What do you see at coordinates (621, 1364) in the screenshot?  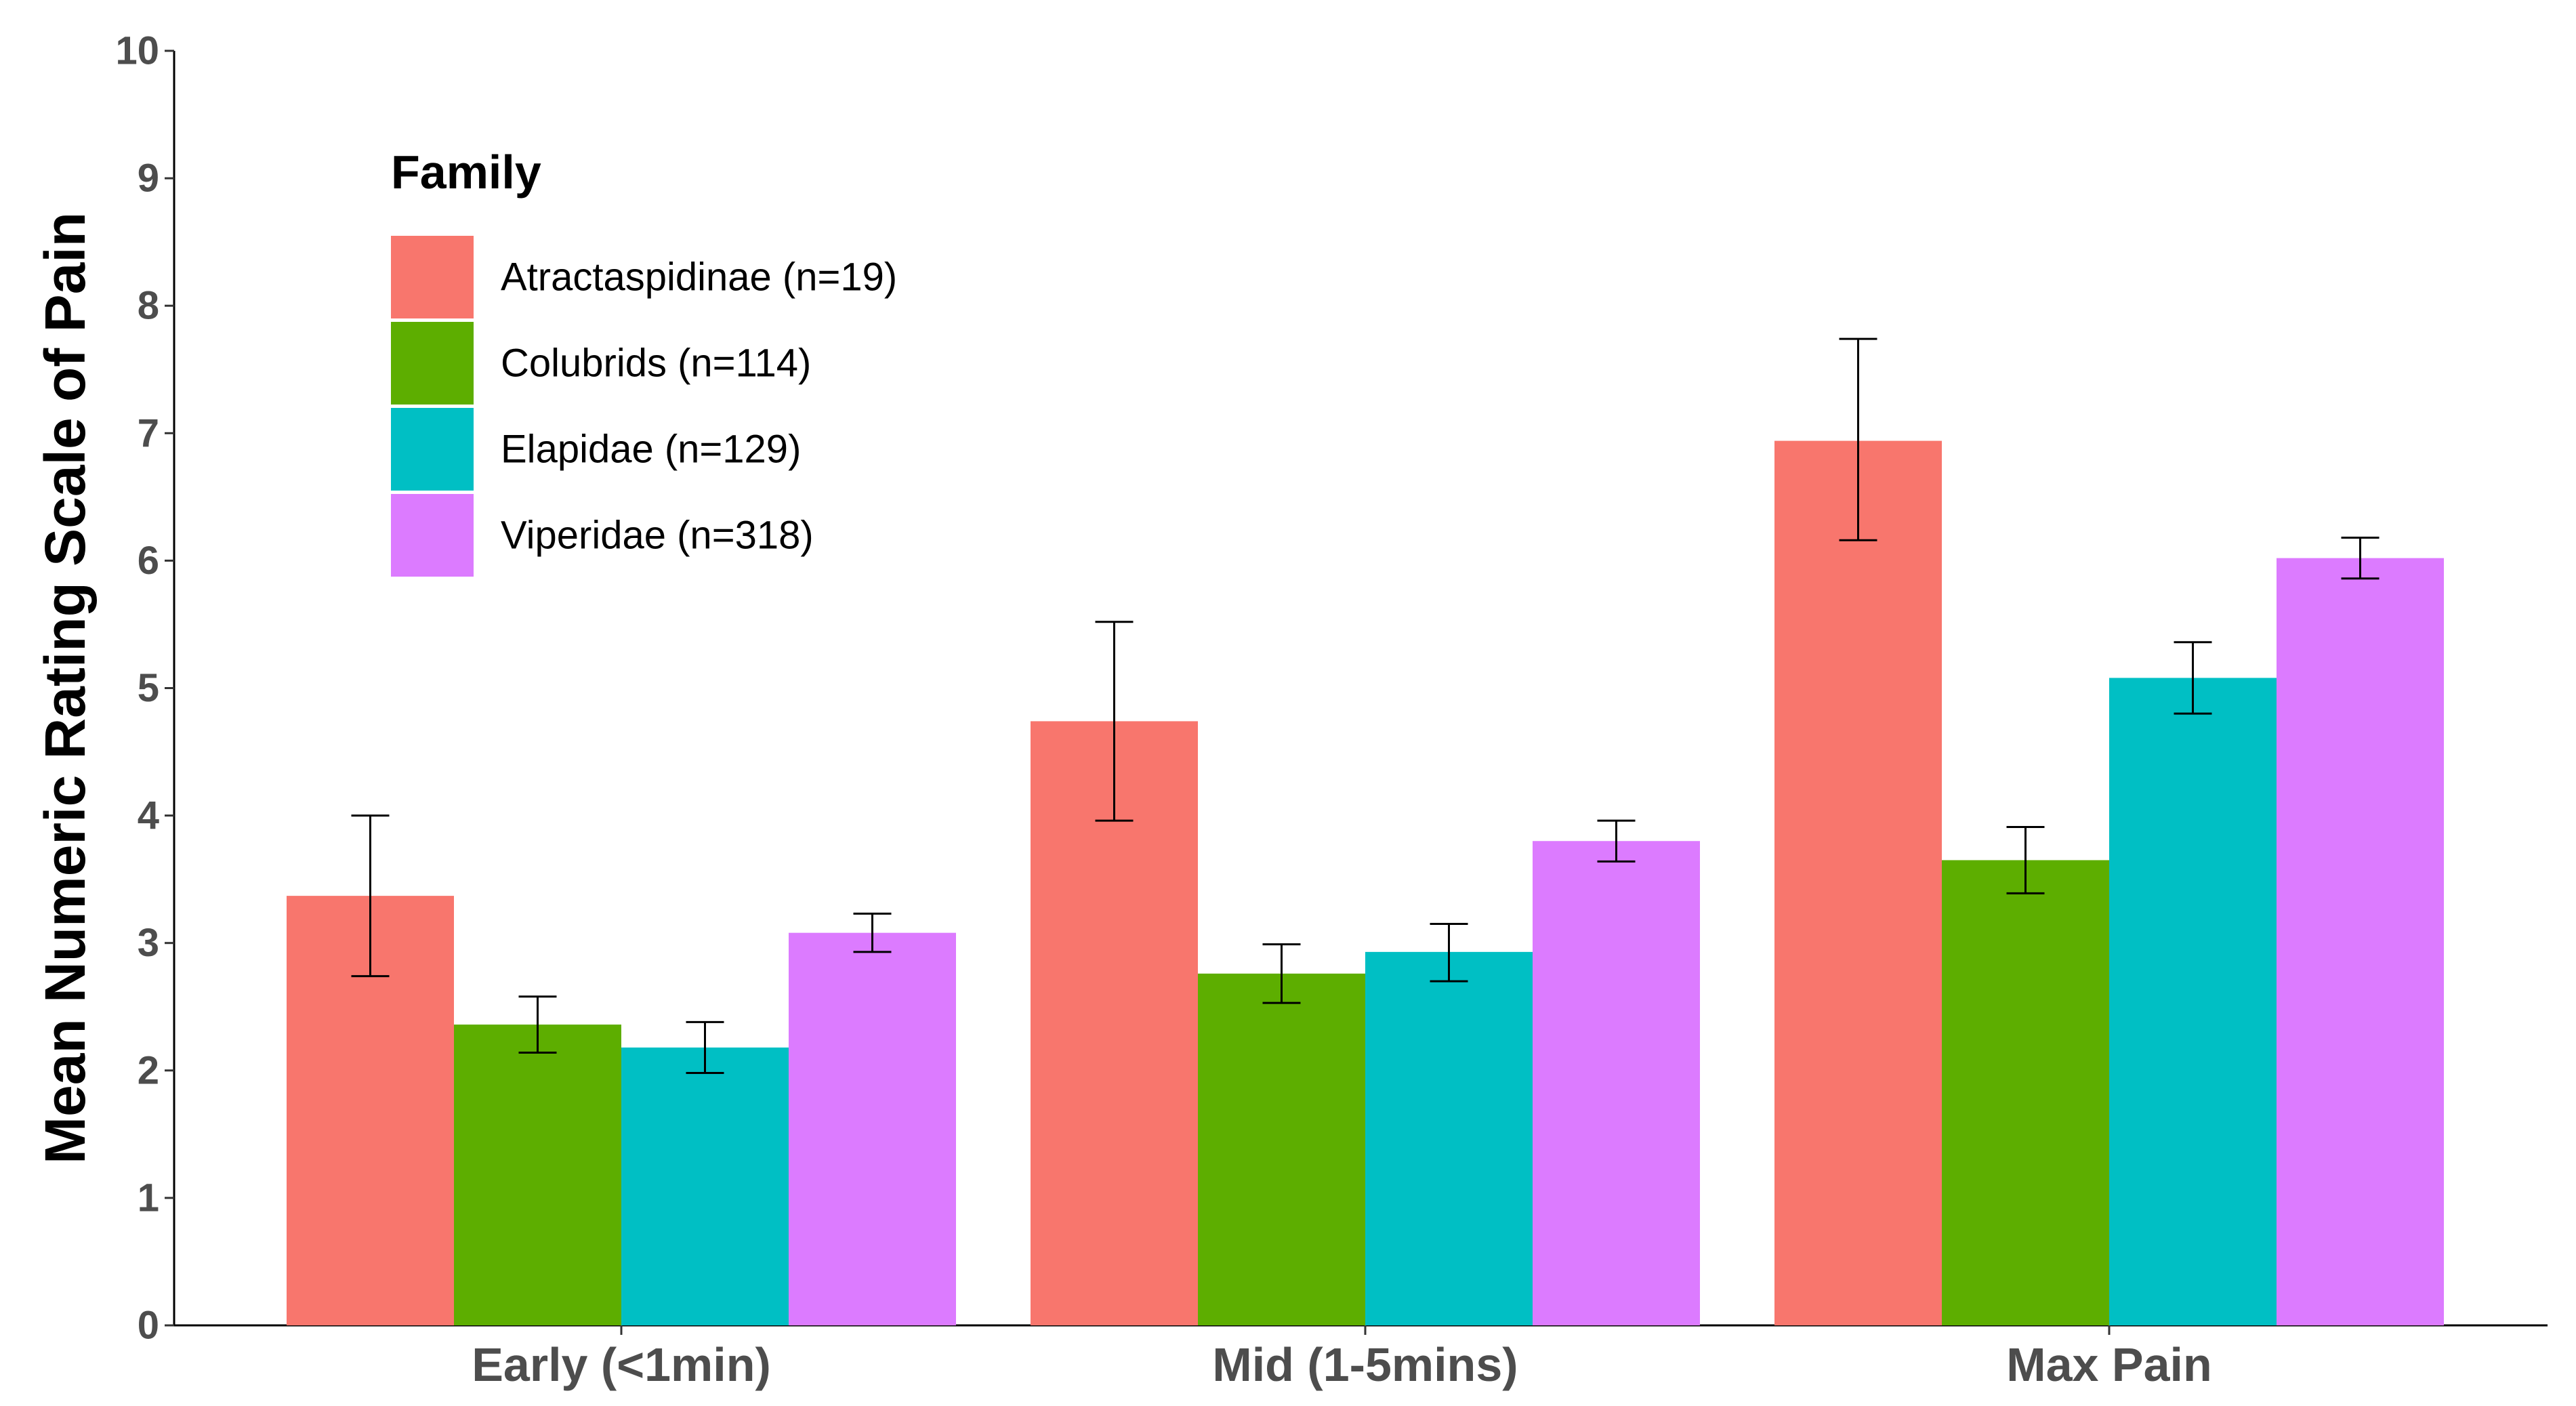 I see `x-tick-label: Early (<1min)` at bounding box center [621, 1364].